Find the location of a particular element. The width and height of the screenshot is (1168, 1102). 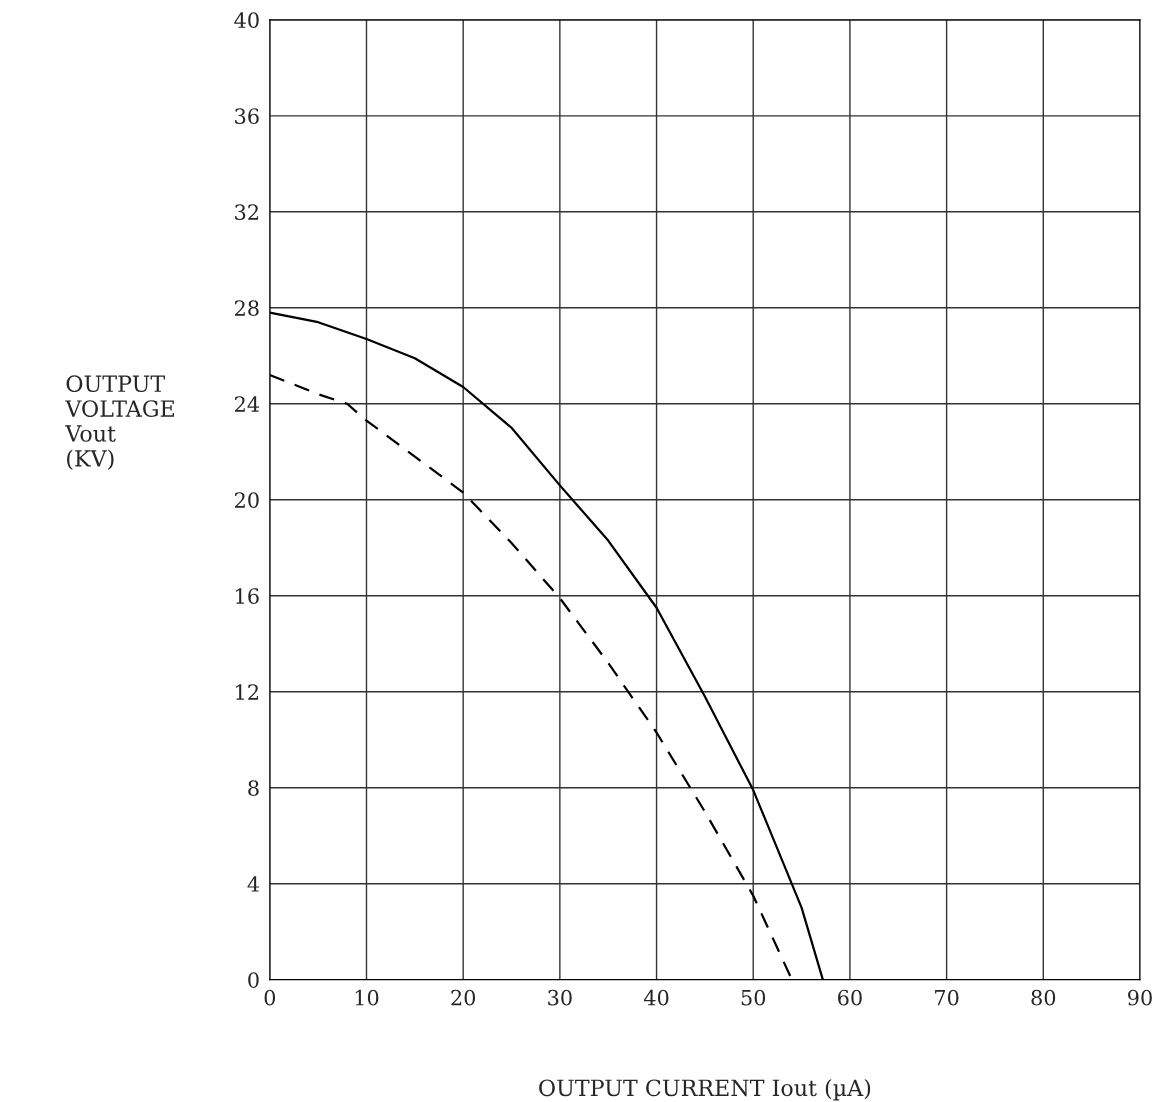

x-axis-title: OUTPUT CURRENT Iout (µA) is located at coordinates (705, 1090).